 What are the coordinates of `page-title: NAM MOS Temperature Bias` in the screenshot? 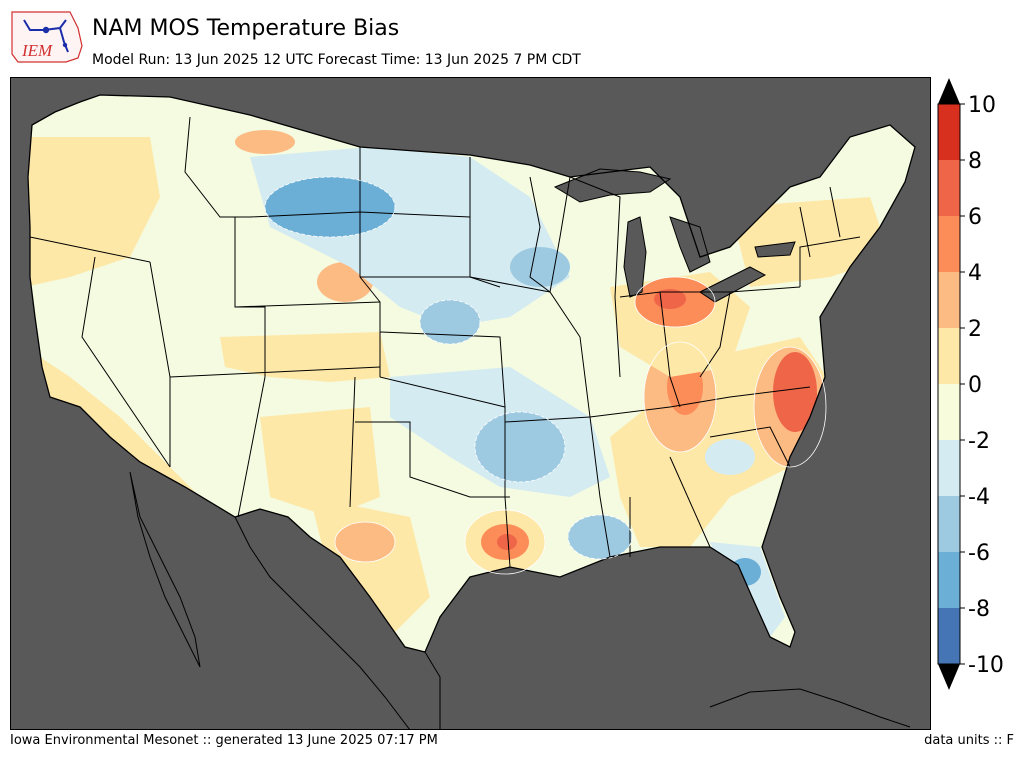 It's located at (246, 28).